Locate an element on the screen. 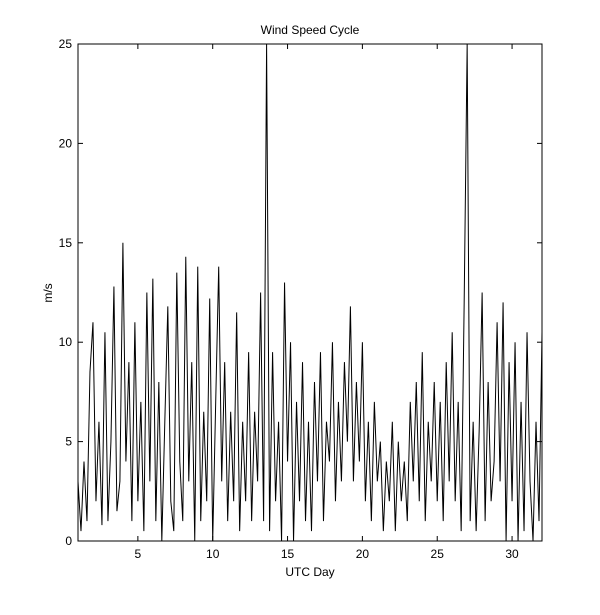 The height and width of the screenshot is (615, 600). x-tick-label: 25 is located at coordinates (438, 554).